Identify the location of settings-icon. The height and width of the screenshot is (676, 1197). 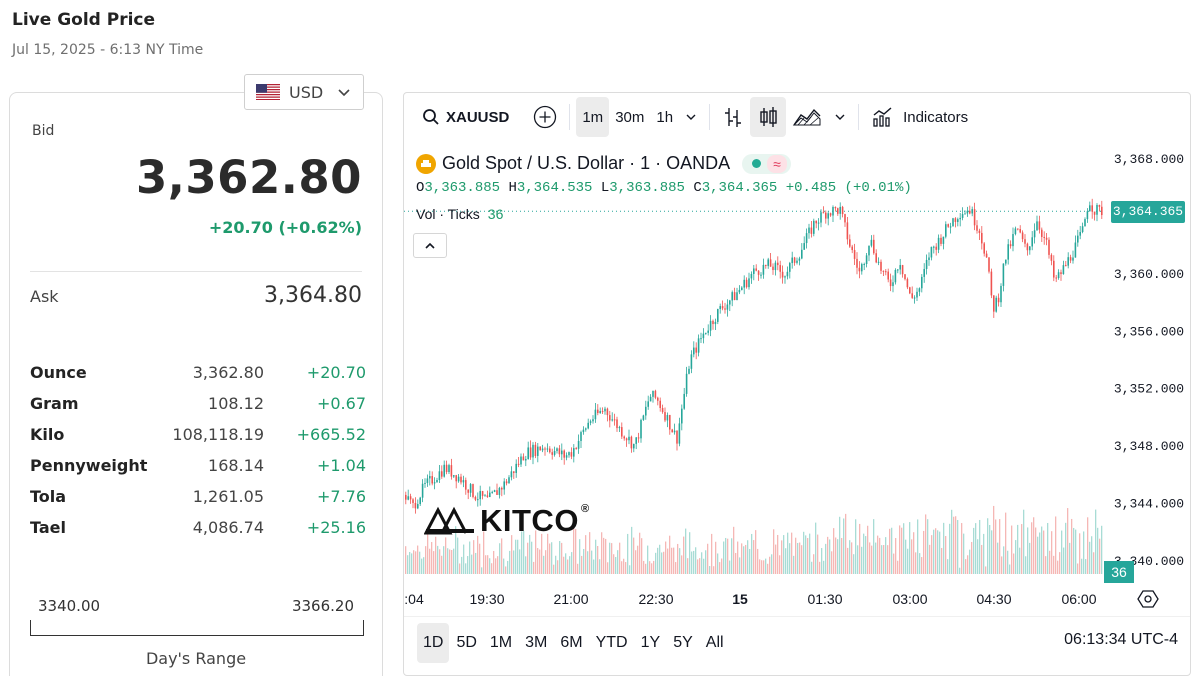
(1148, 599).